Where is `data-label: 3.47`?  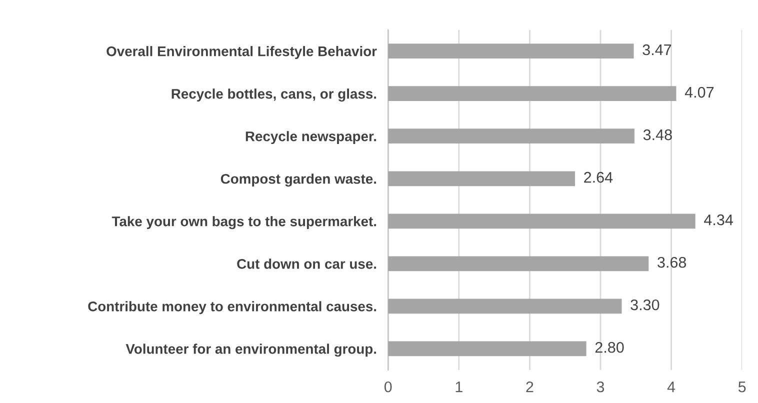 data-label: 3.47 is located at coordinates (657, 50).